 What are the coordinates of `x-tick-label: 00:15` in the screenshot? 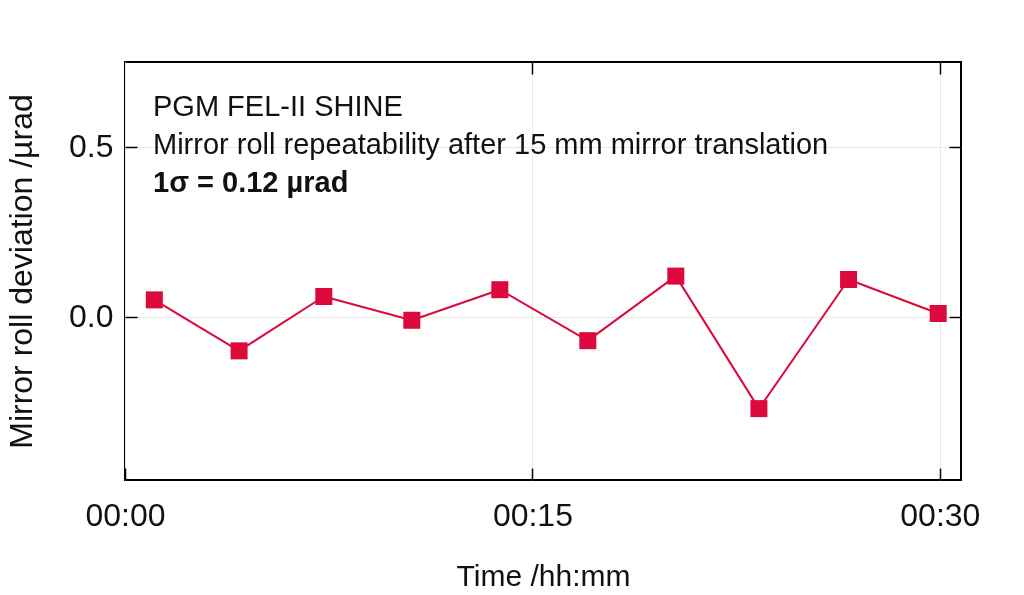 It's located at (532, 514).